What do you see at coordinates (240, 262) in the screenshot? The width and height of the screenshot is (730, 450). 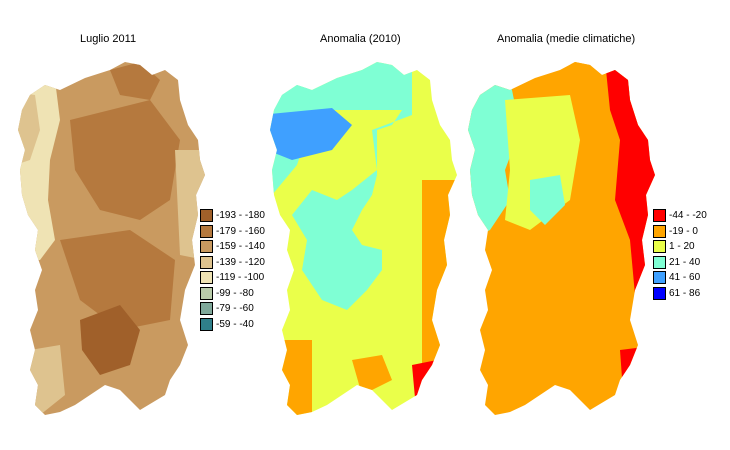 I see `legend-left-label: -139 - -120` at bounding box center [240, 262].